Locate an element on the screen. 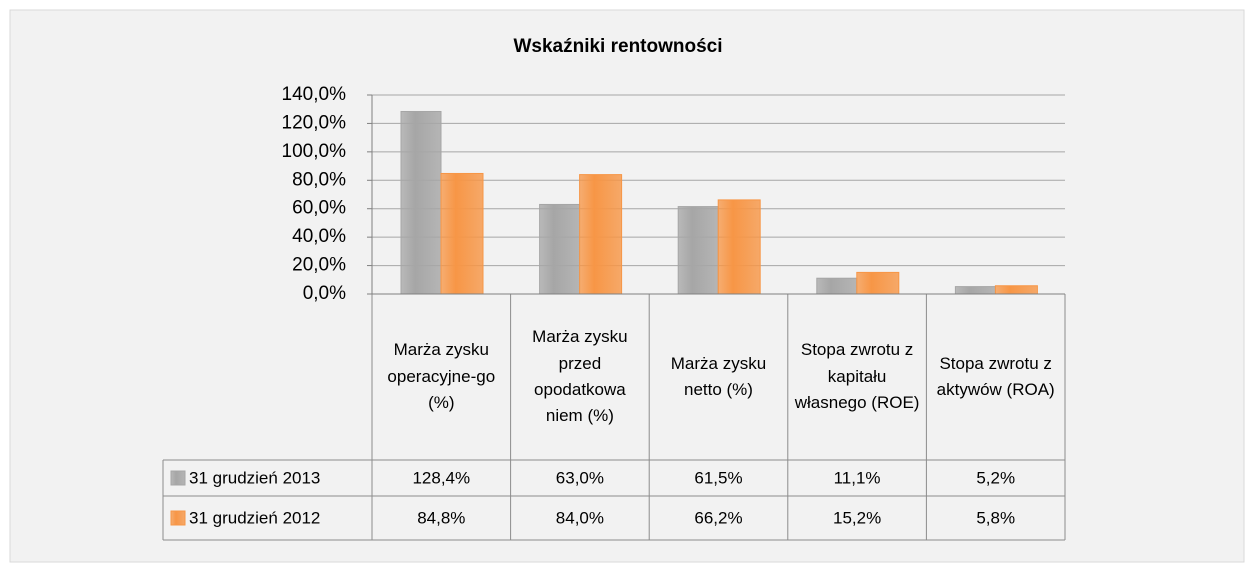 This screenshot has height=572, width=1254. category-label: Stopa zwrotu z kapitału własnego (ROE) is located at coordinates (857, 376).